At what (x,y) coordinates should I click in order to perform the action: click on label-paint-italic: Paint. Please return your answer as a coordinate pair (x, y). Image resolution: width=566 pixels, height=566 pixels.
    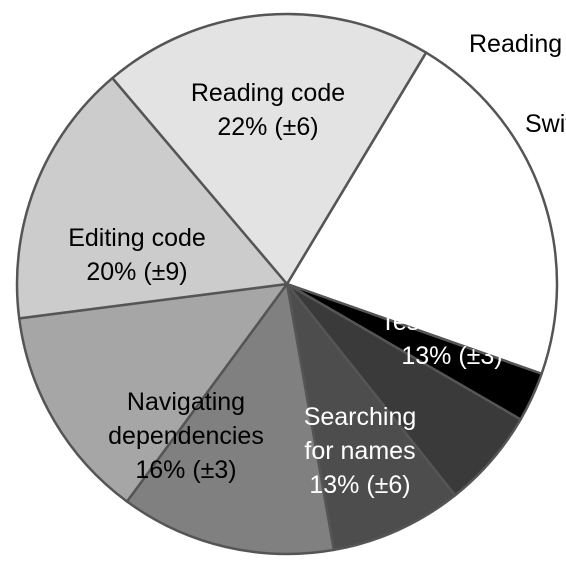
    Looking at the image, I should click on (496, 322).